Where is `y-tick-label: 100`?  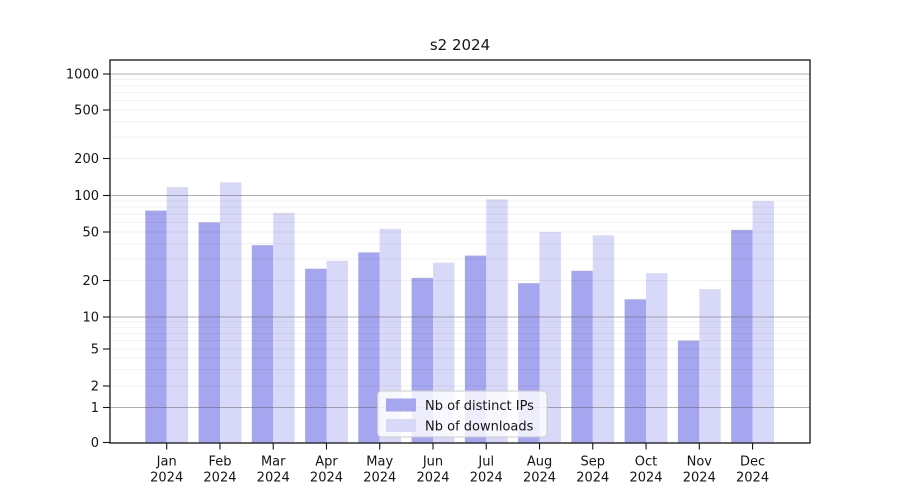 y-tick-label: 100 is located at coordinates (86, 196).